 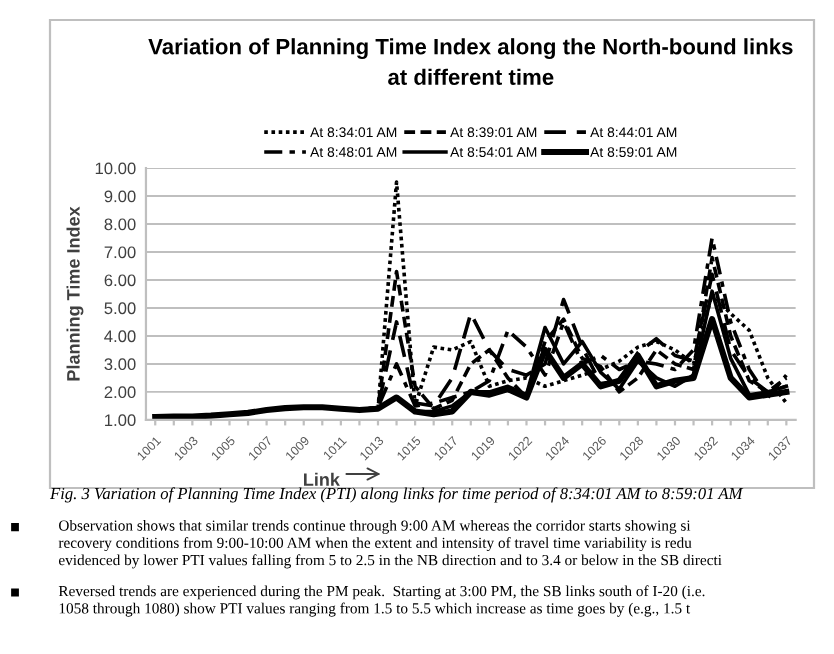 I want to click on y-tick-label: 1.00, so click(x=120, y=420).